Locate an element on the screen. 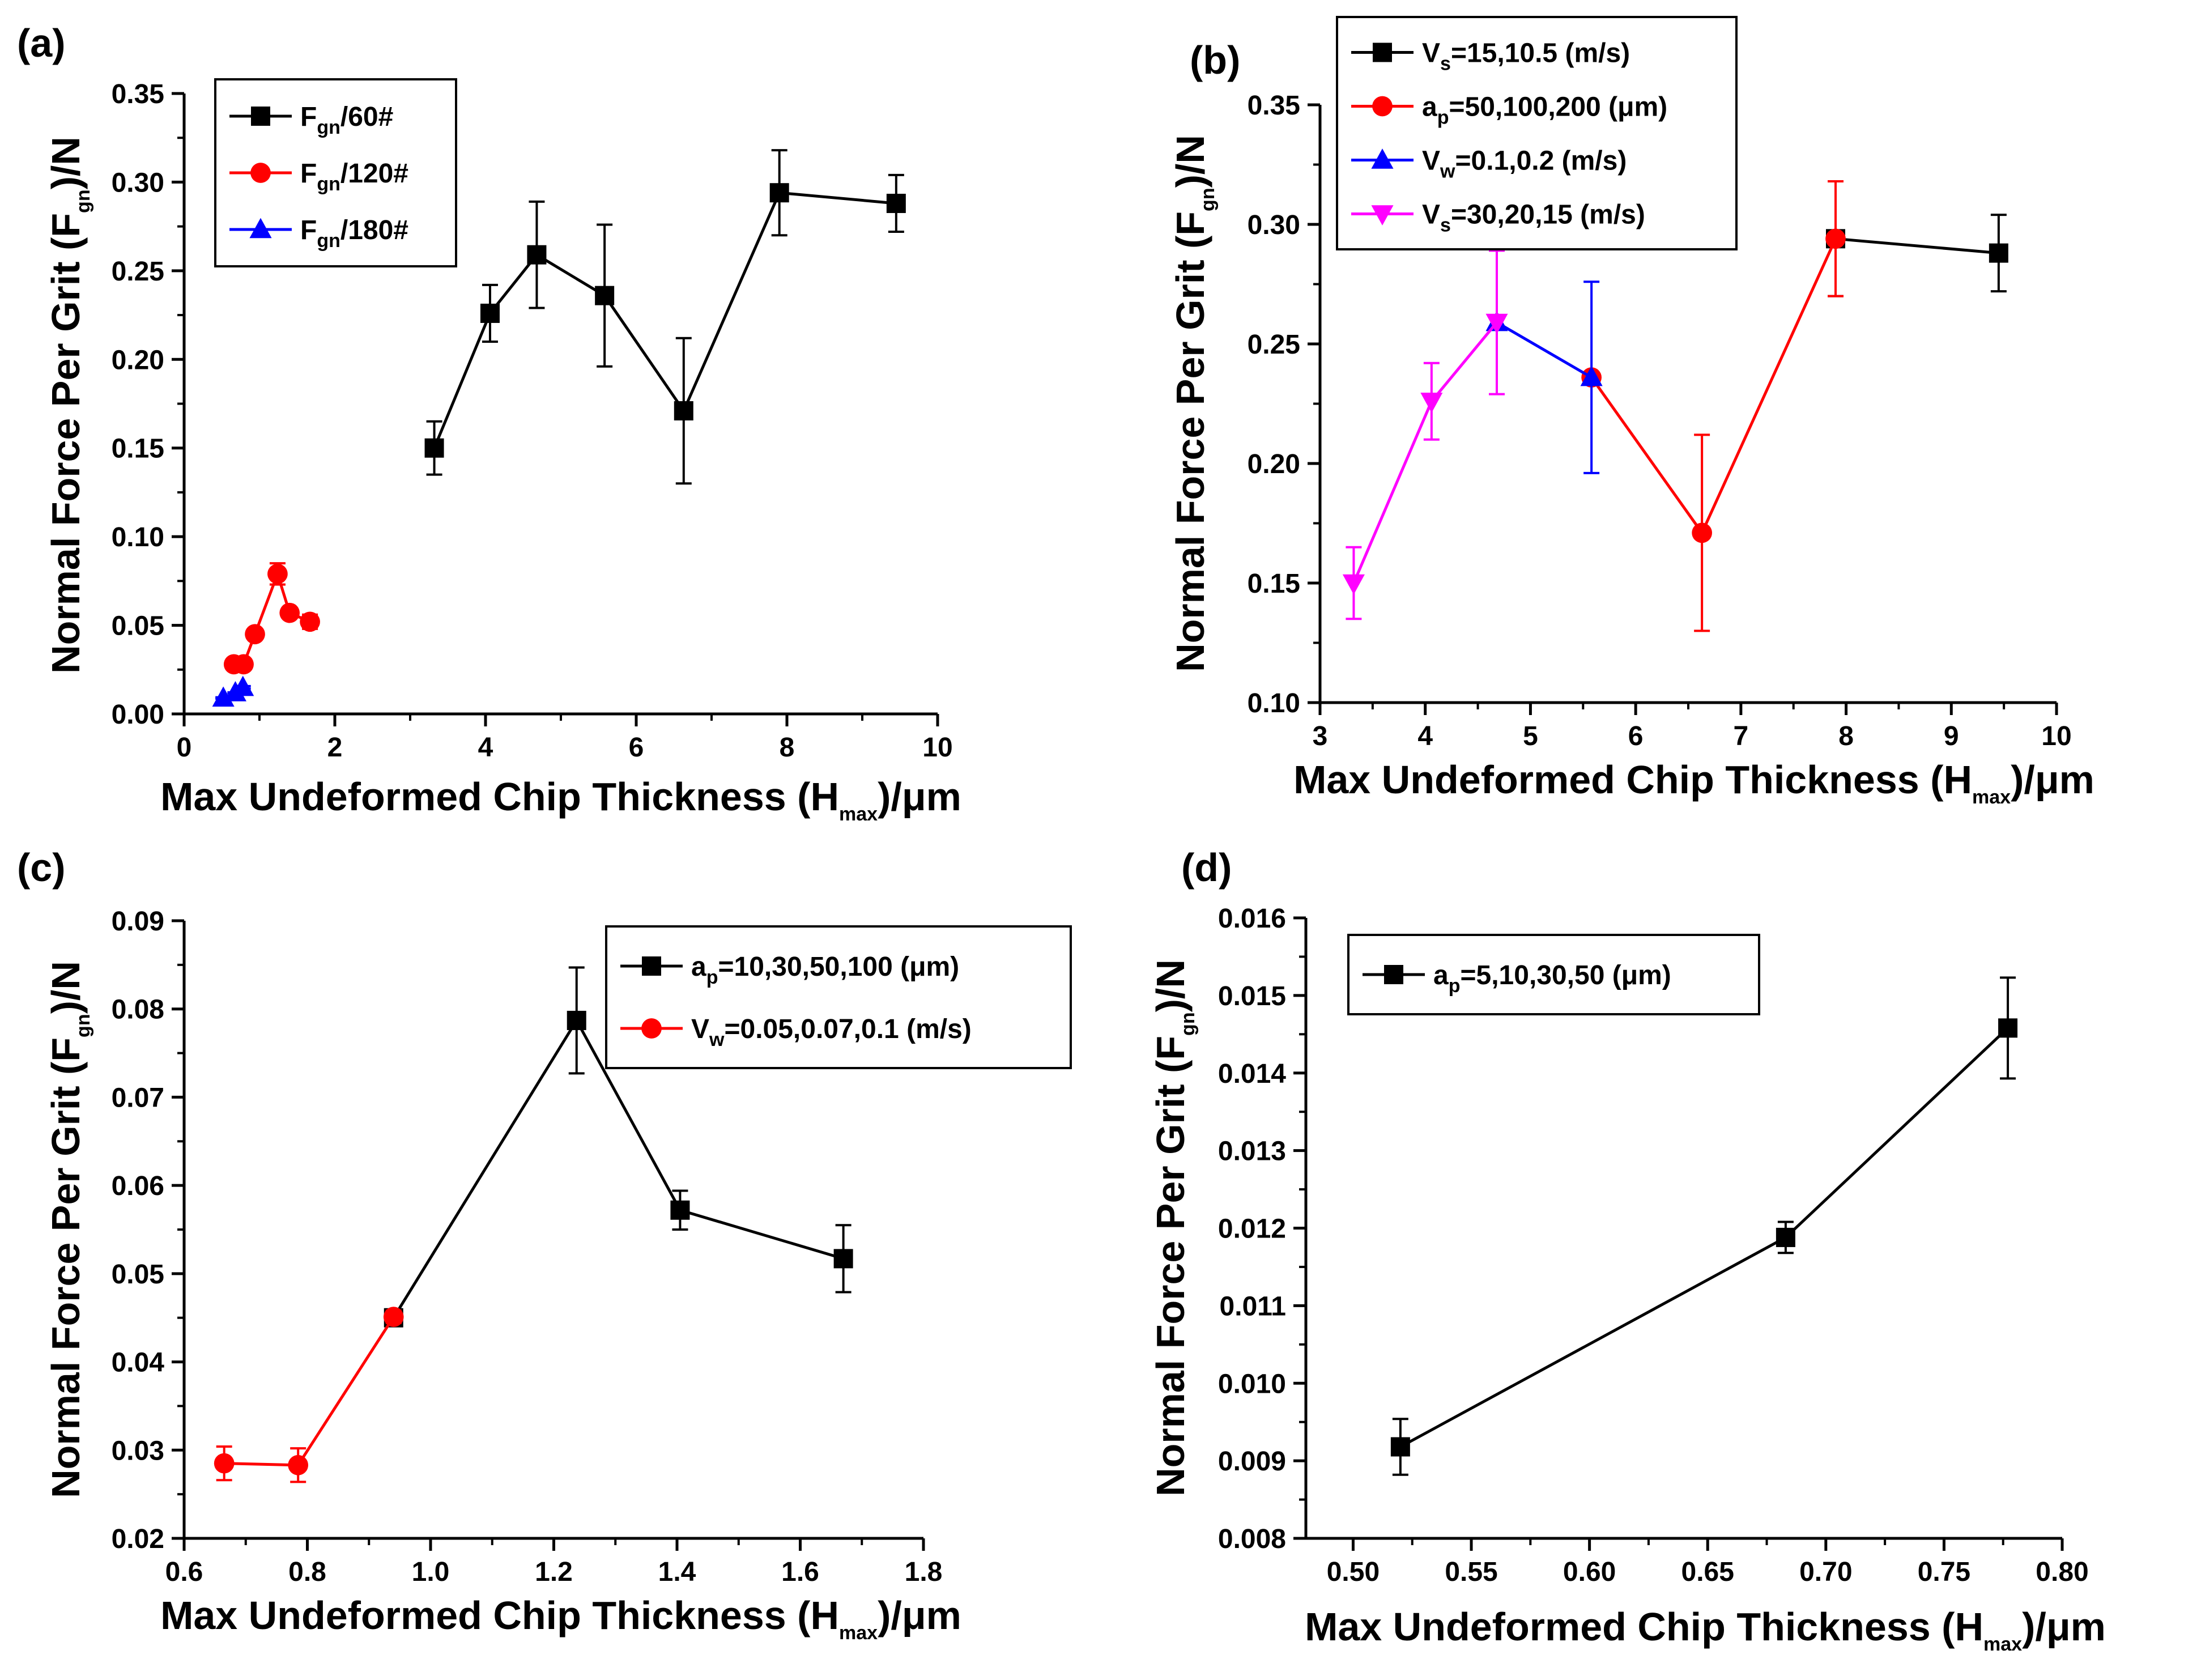 Image resolution: width=2201 pixels, height=1680 pixels. x-tick-label: 0.75 is located at coordinates (1944, 1572).